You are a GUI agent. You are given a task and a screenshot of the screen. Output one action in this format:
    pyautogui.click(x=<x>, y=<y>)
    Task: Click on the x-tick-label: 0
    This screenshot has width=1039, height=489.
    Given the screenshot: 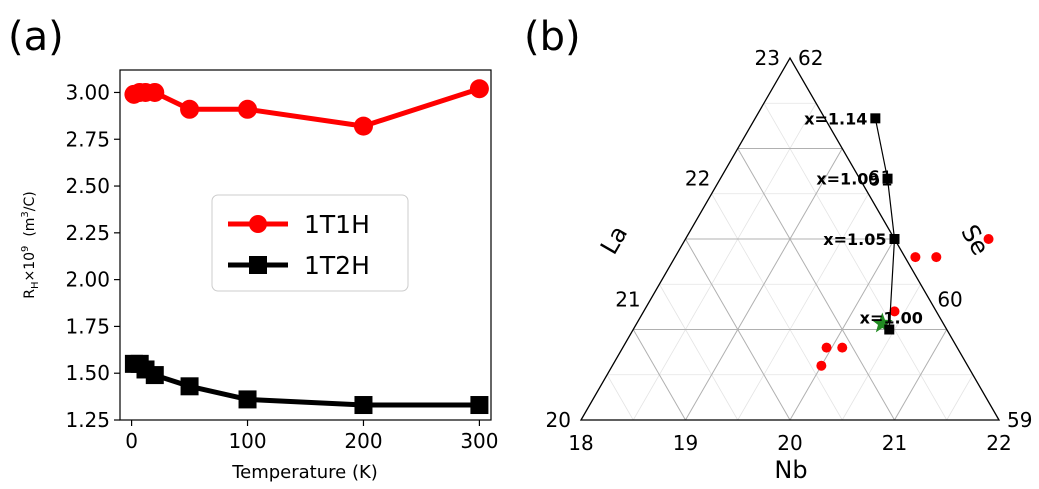 What is the action you would take?
    pyautogui.click(x=131, y=441)
    